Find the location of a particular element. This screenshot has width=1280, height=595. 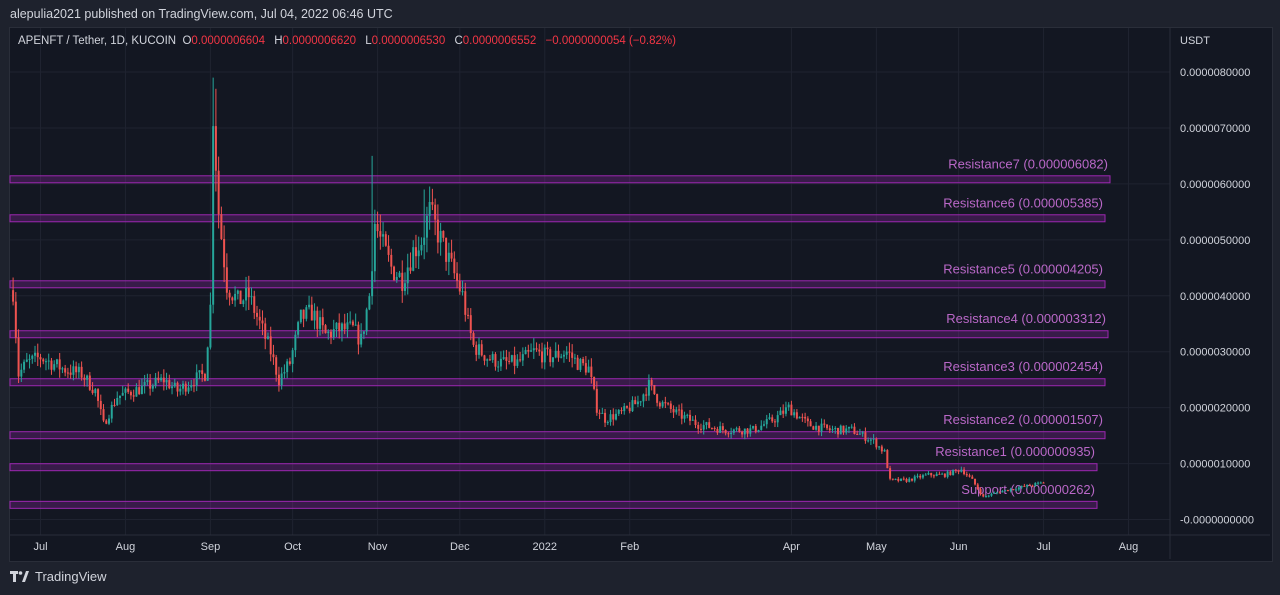

level-label: Resistance4 (0.000003312) is located at coordinates (1026, 318).